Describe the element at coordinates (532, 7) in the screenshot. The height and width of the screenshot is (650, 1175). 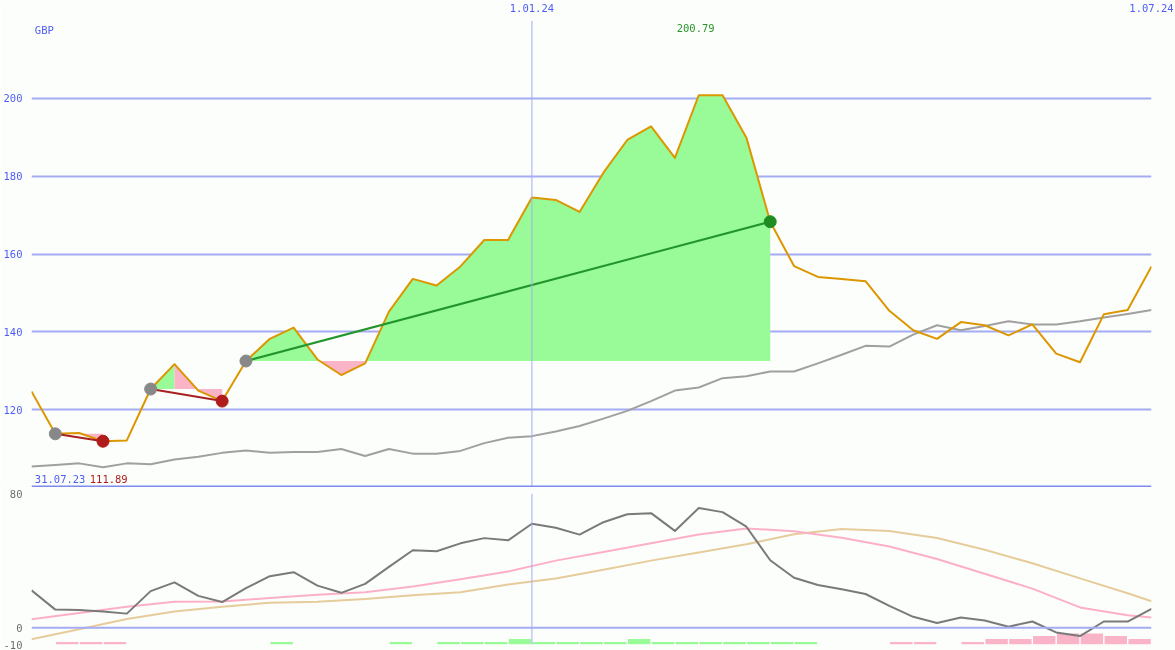
I see `x-tick-label: 1.01.24` at that location.